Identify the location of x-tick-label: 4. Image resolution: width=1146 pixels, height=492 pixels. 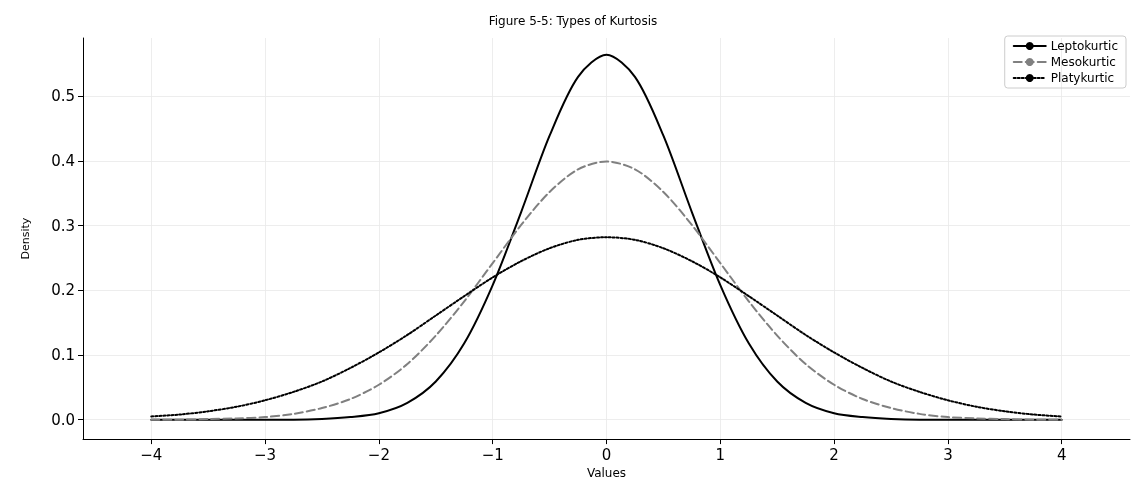
(1061, 454).